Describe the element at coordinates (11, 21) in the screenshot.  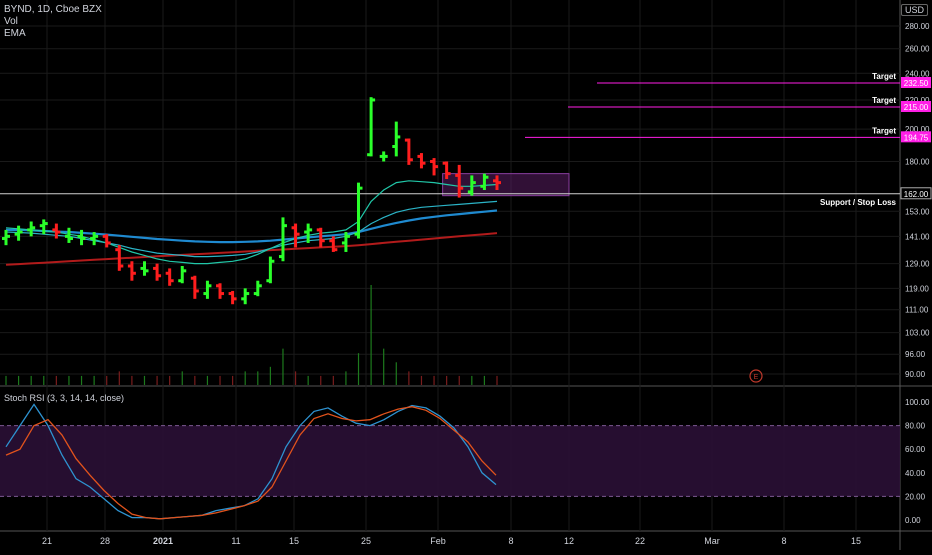
I see `volume-label: Vol` at that location.